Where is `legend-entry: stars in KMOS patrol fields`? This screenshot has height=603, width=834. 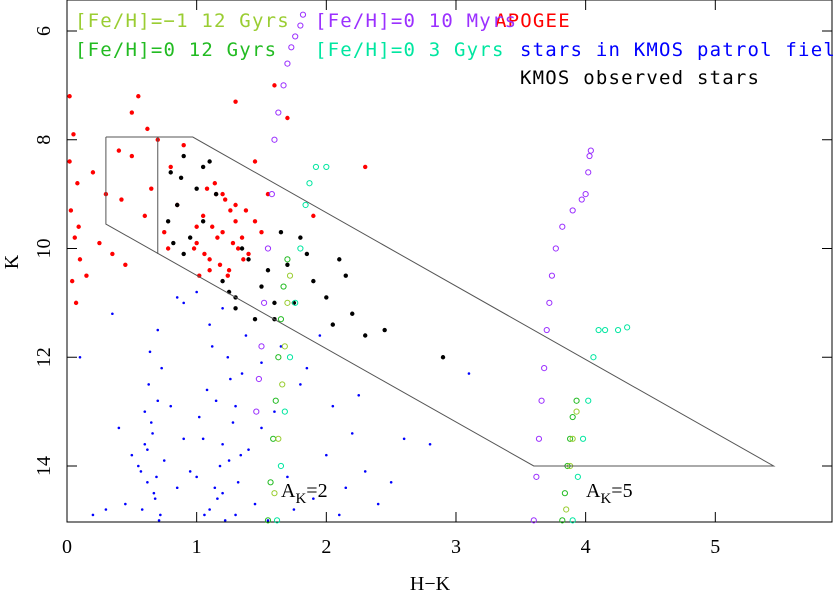 legend-entry: stars in KMOS patrol fields is located at coordinates (677, 50).